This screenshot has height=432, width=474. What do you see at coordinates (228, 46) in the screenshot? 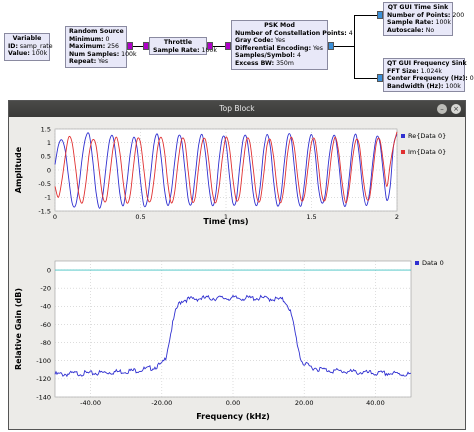
I see `psk-mod-in-port` at bounding box center [228, 46].